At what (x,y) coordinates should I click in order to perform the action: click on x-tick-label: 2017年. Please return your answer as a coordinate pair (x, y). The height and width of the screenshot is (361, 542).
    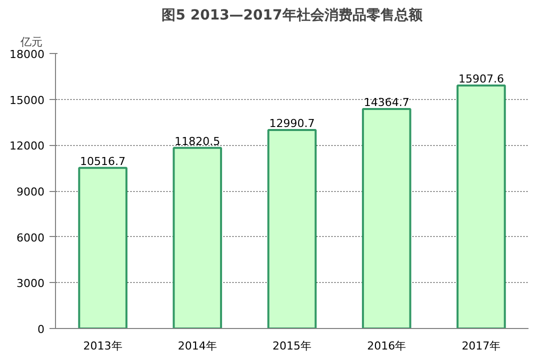
    Looking at the image, I should click on (481, 346).